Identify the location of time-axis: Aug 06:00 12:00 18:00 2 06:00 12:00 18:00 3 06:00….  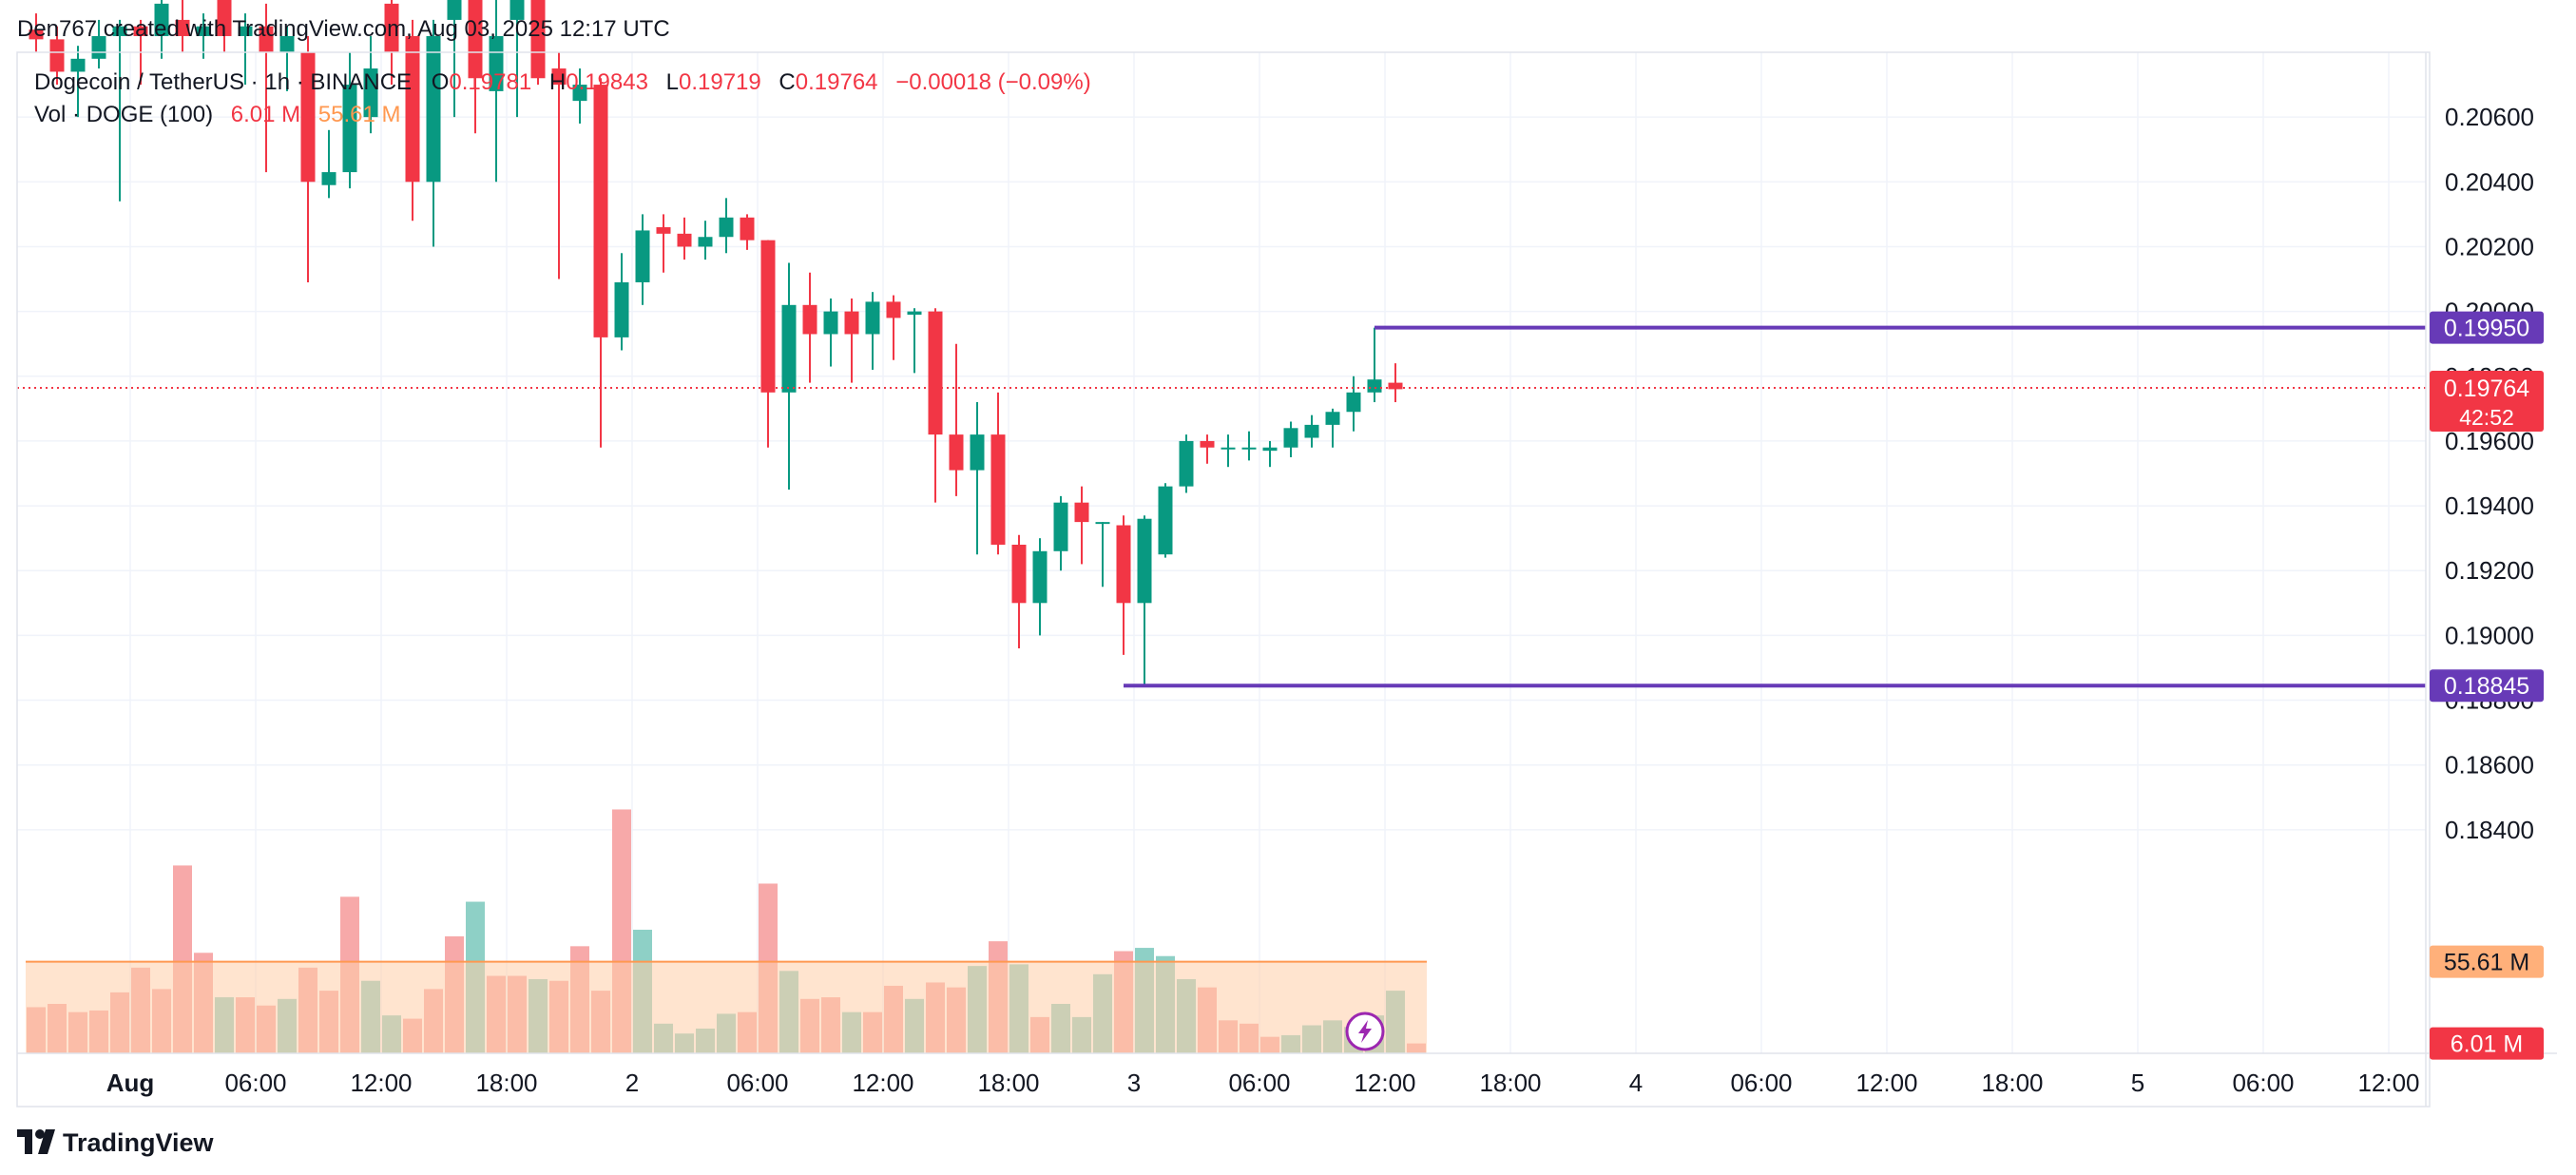
(1263, 1083).